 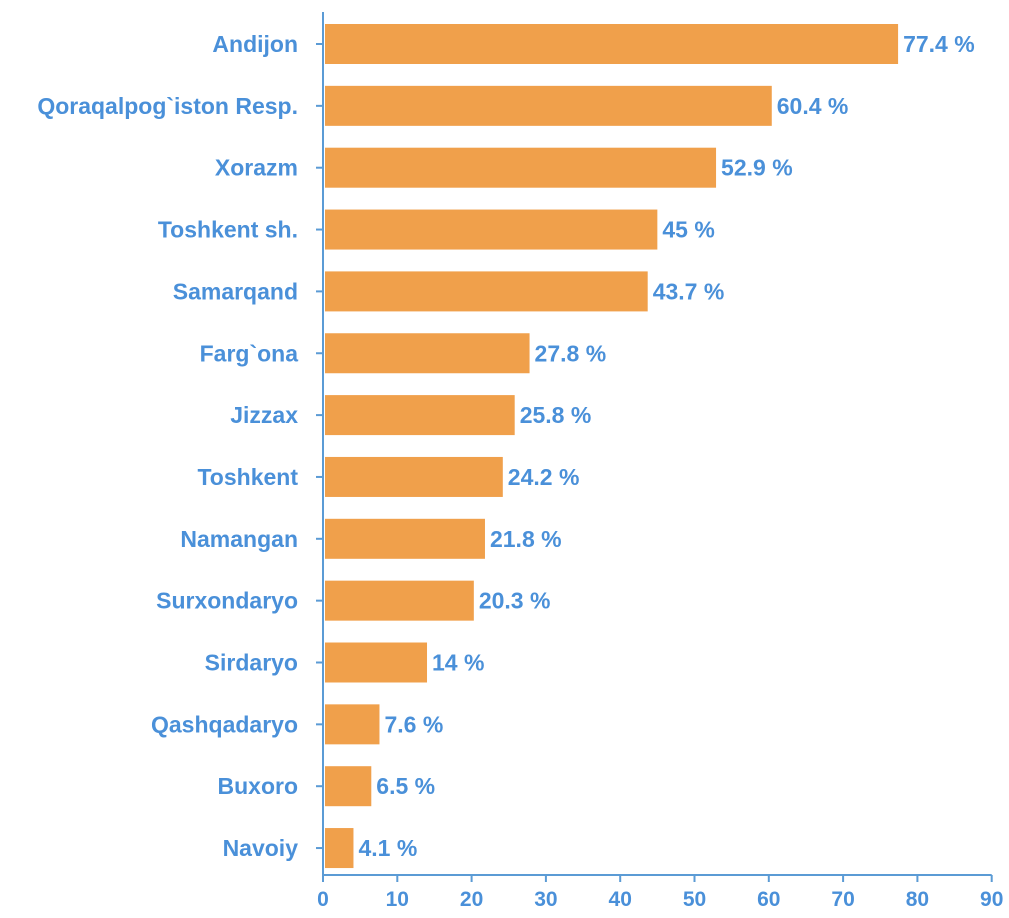 I want to click on value-label: 27.8 %, so click(x=571, y=353).